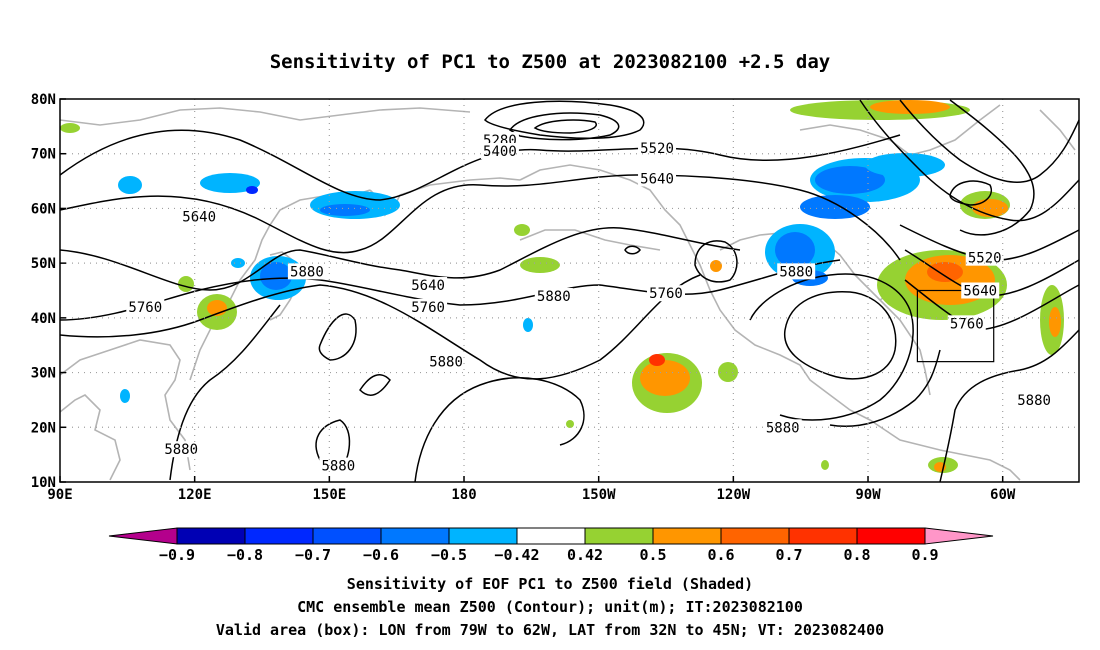  I want to click on colorbar-label: 0.8, so click(856, 555).